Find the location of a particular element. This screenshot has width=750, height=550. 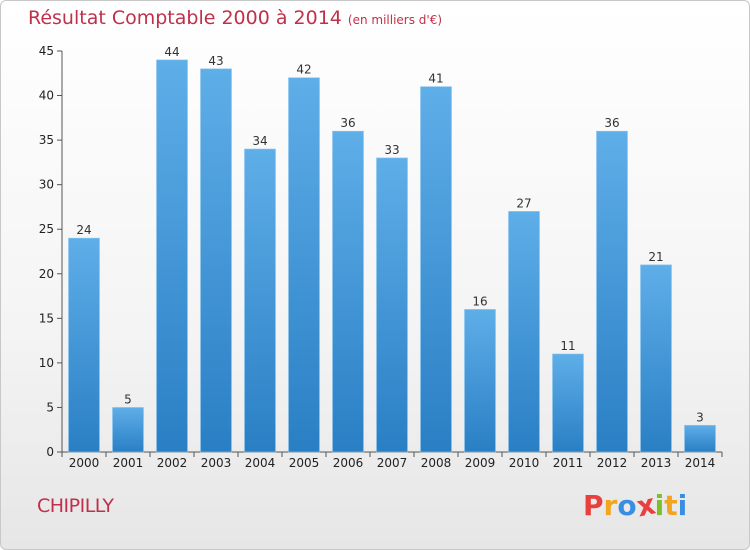

logo-letter: o is located at coordinates (627, 505).